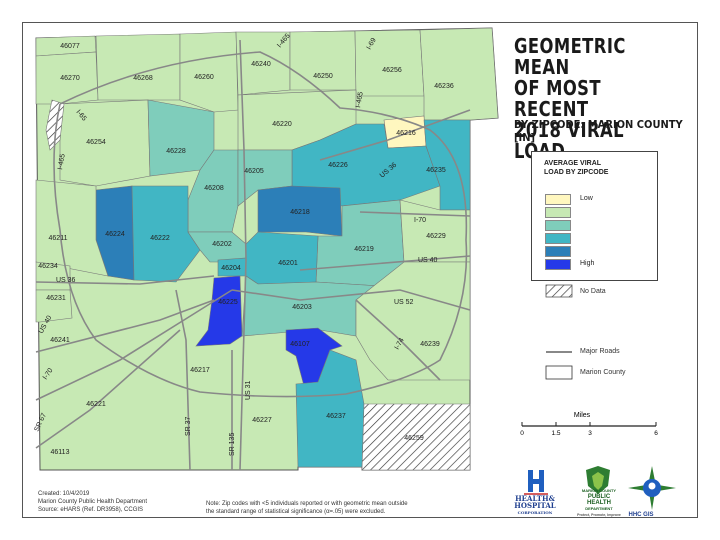  I want to click on road-label: US 40, so click(428, 260).